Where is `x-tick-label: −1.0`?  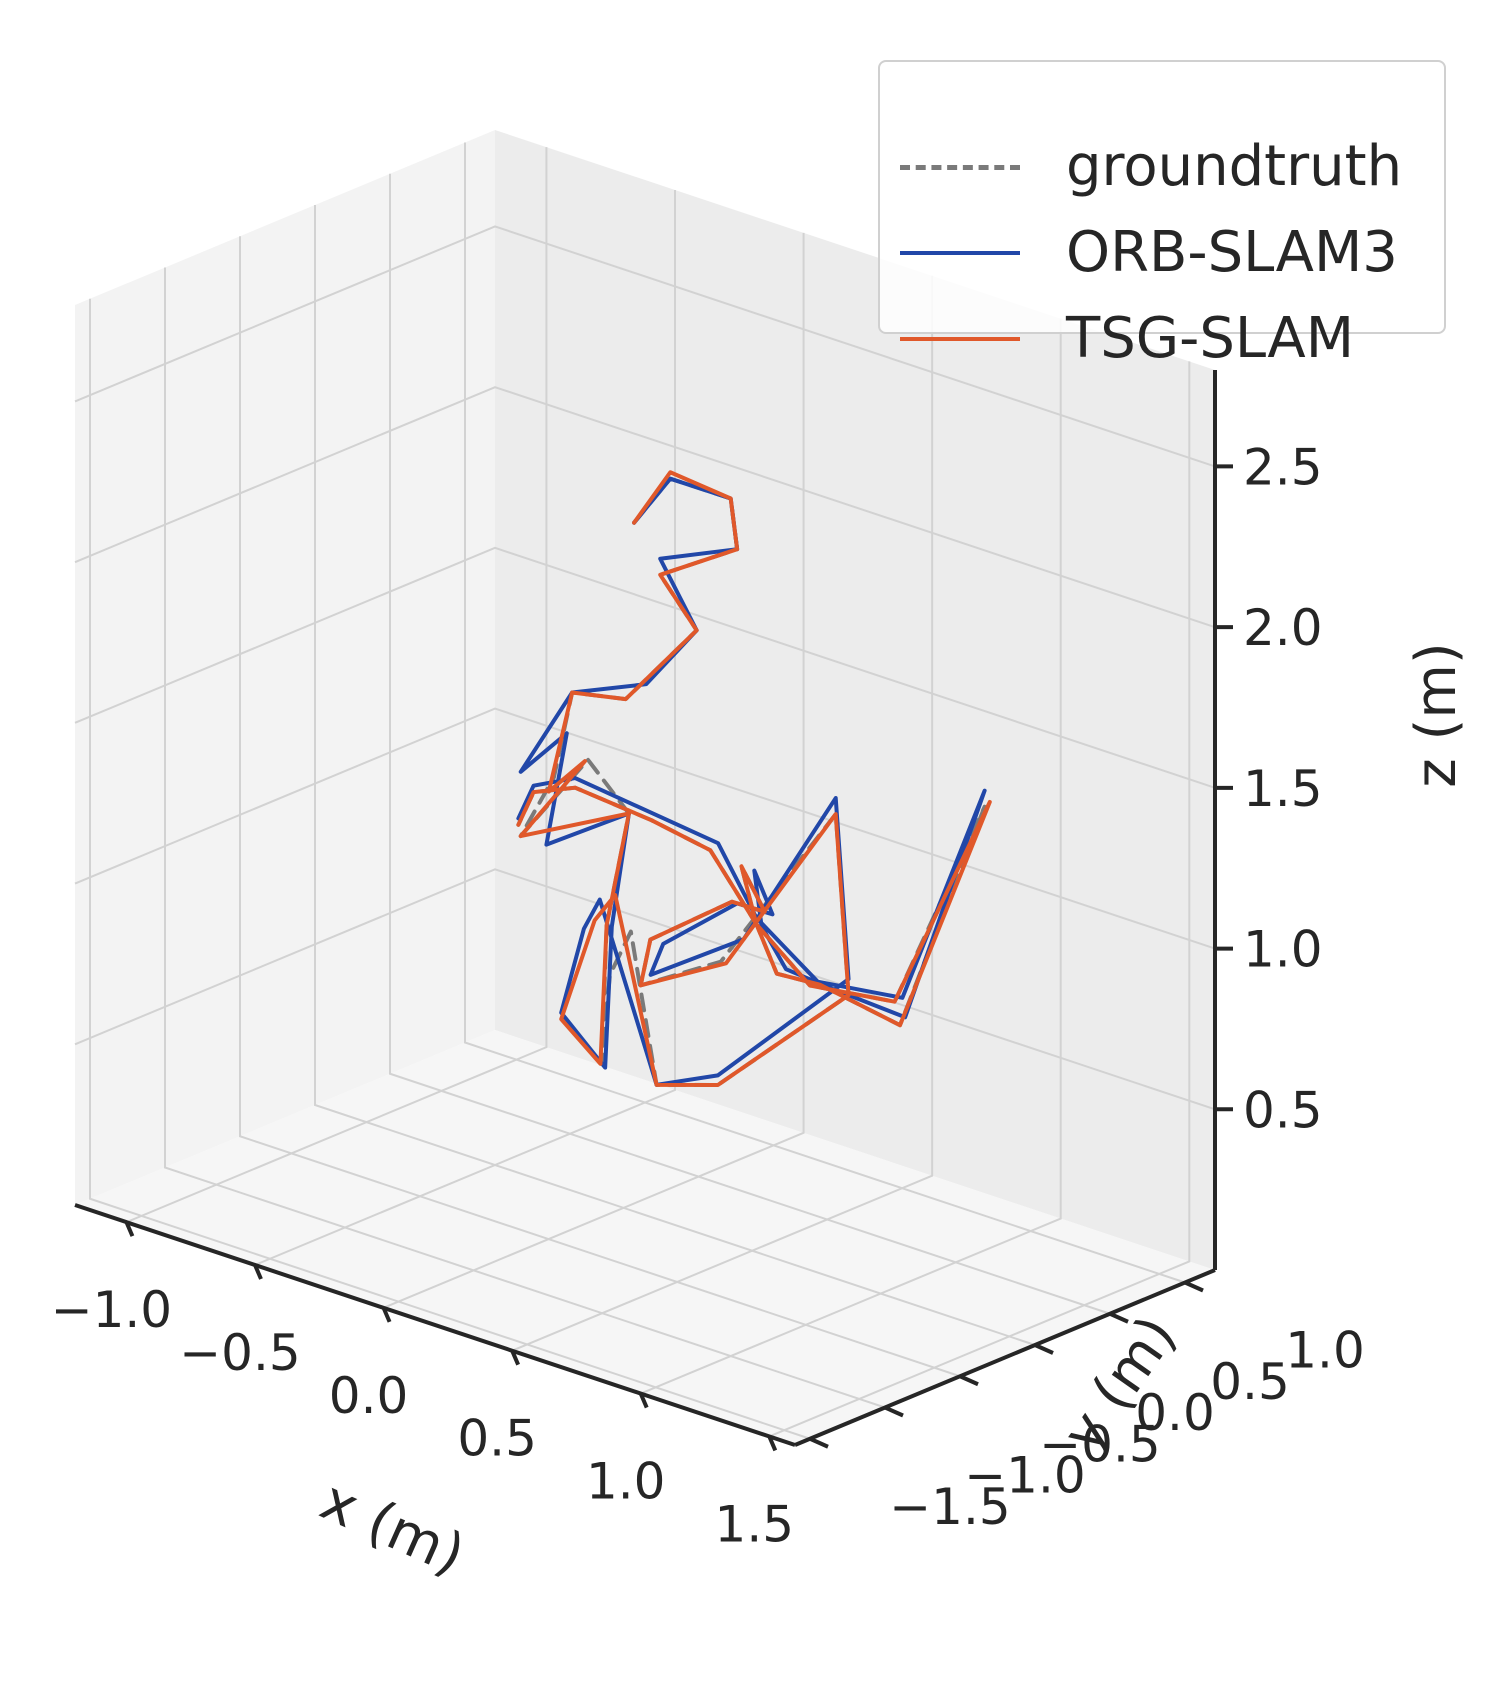
x-tick-label: −1.0 is located at coordinates (111, 1310).